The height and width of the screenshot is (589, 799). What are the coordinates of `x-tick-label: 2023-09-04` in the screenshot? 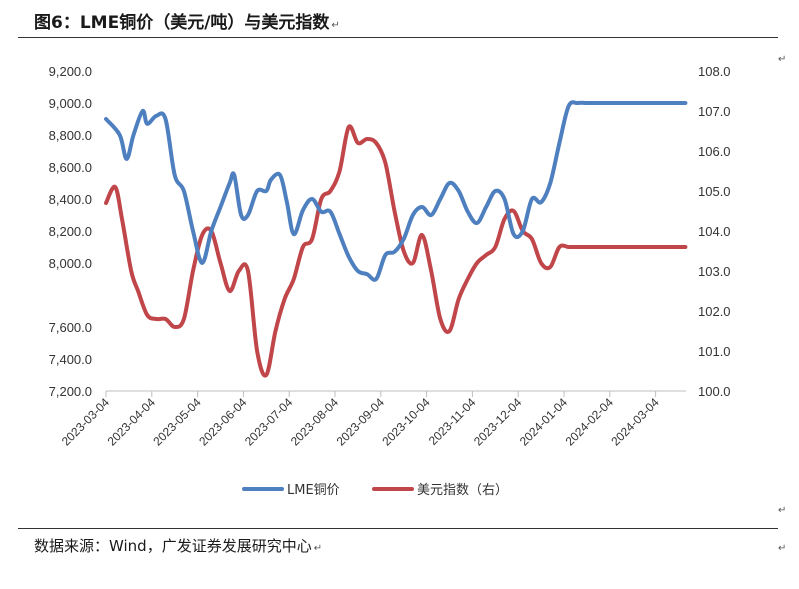 It's located at (361, 422).